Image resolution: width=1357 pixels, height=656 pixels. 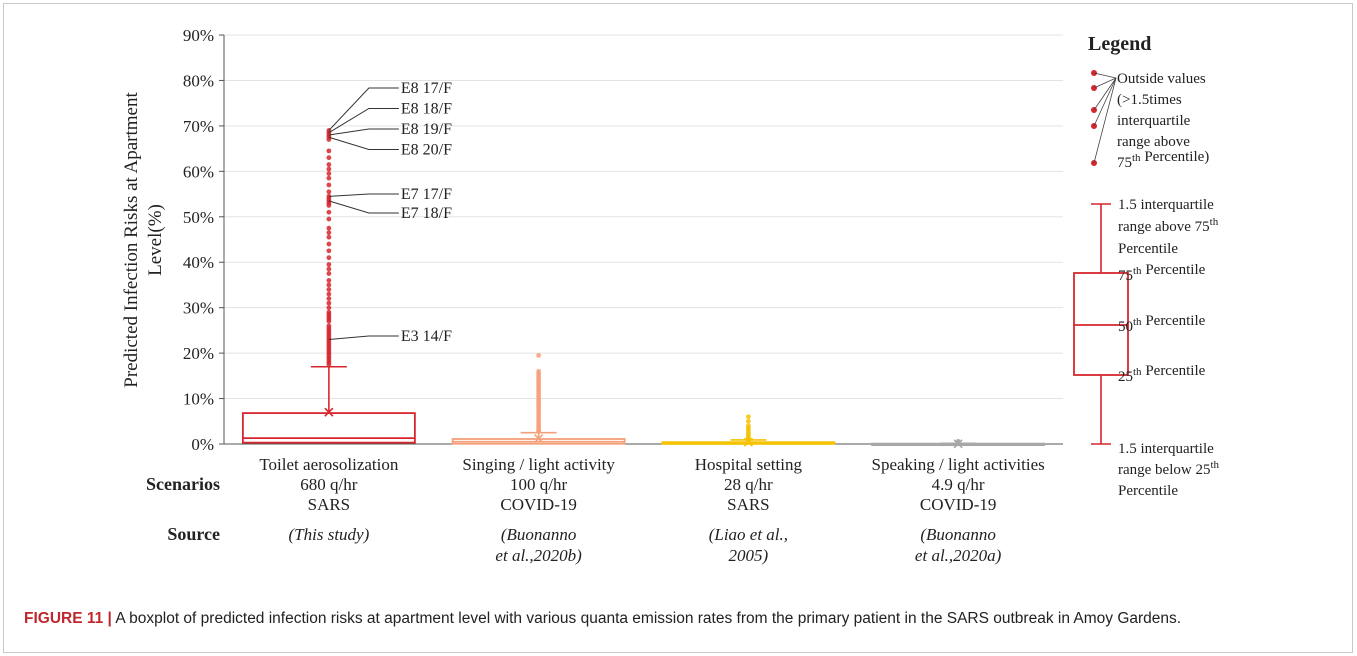 What do you see at coordinates (538, 555) in the screenshot?
I see `source-label: et al.,2020b)` at bounding box center [538, 555].